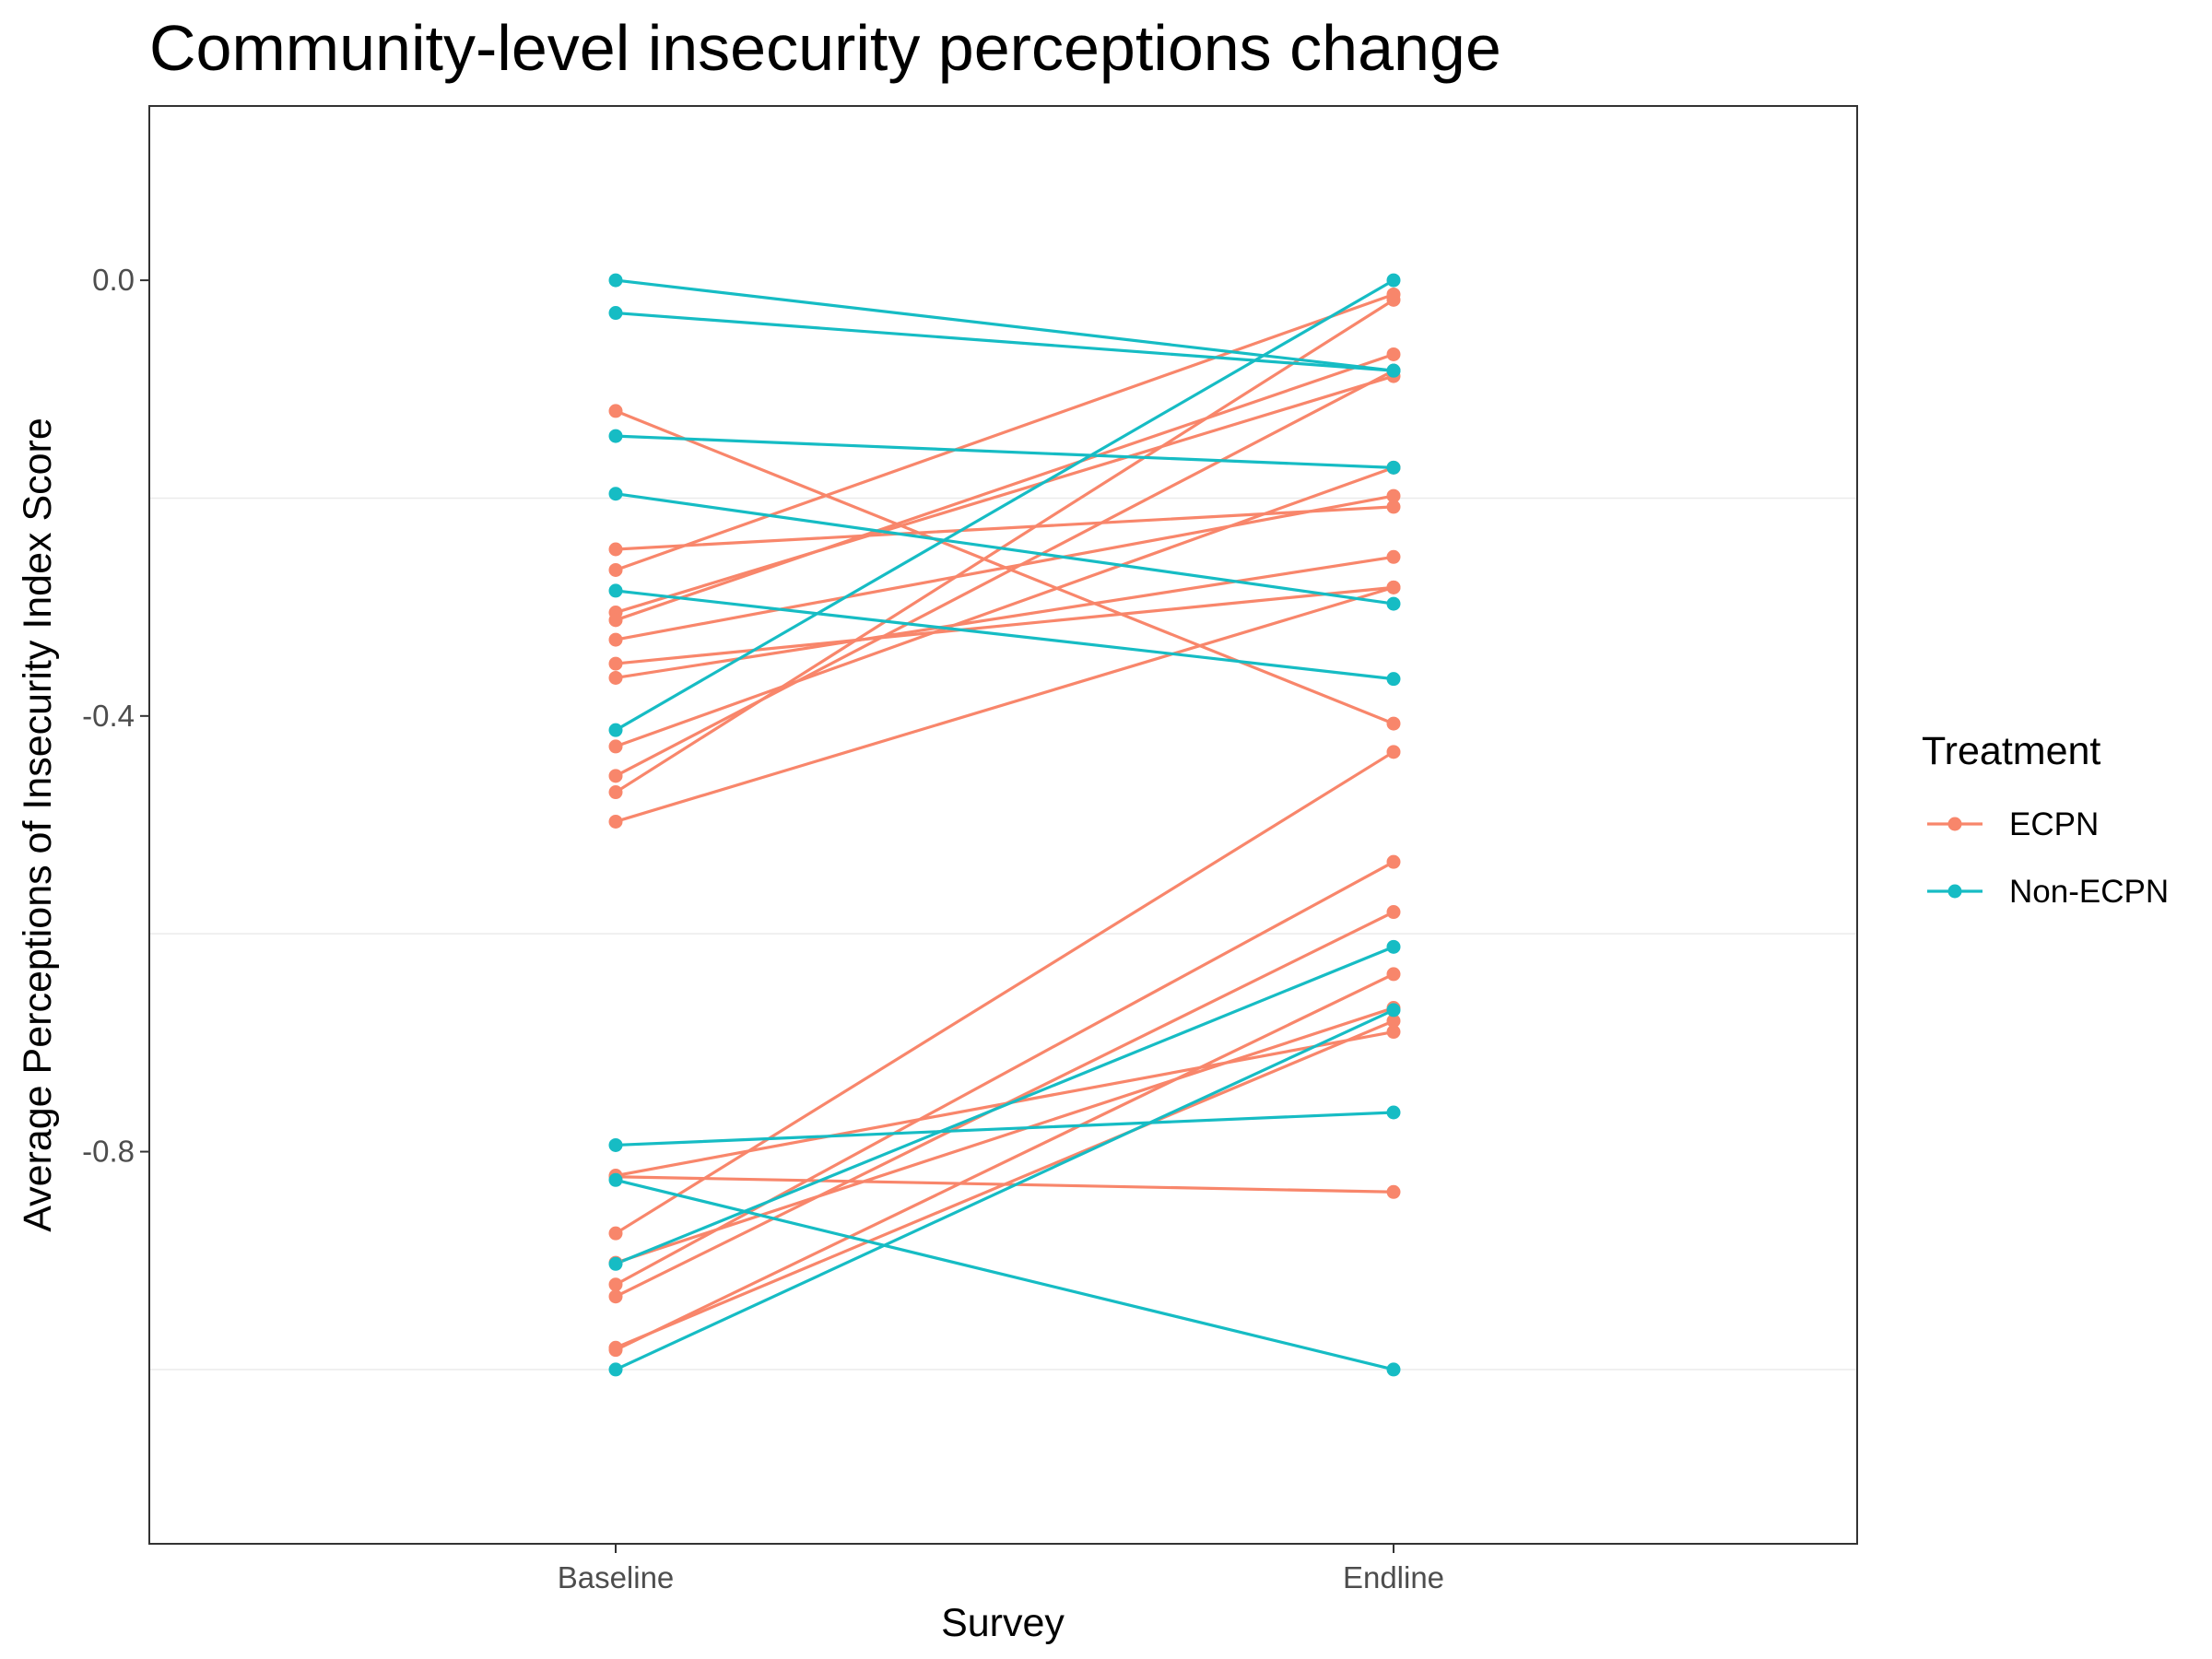 Image resolution: width=2212 pixels, height=1659 pixels. What do you see at coordinates (2054, 824) in the screenshot?
I see `legend-label-ecpn: ECPN` at bounding box center [2054, 824].